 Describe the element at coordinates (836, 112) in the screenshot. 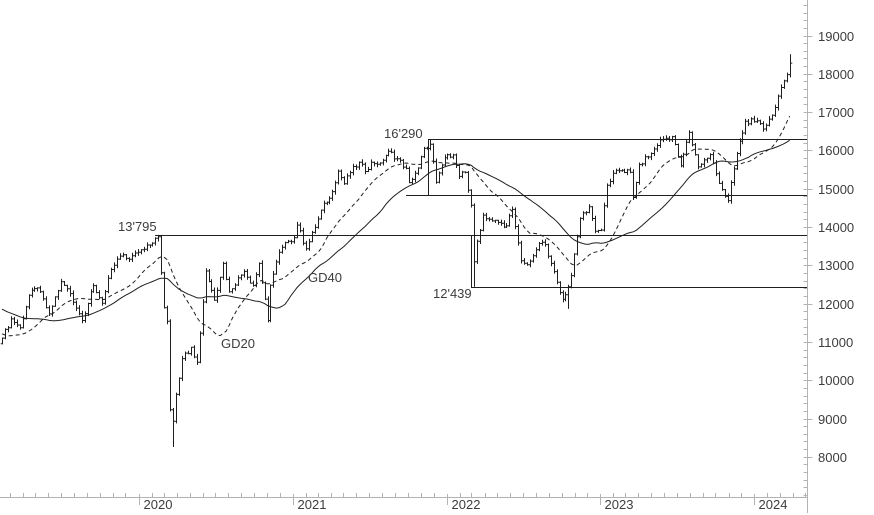

I see `y-axis-tick-label: 17000` at that location.